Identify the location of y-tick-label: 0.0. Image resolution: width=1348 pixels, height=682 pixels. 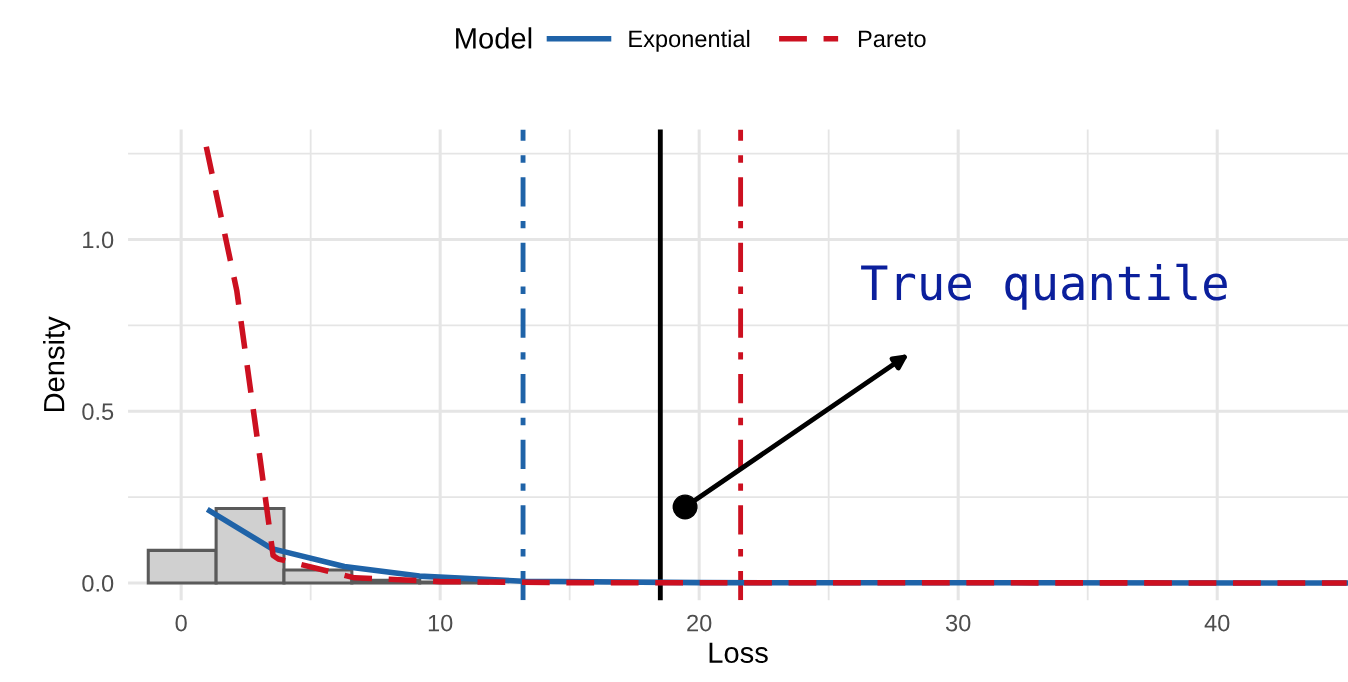
(98, 583).